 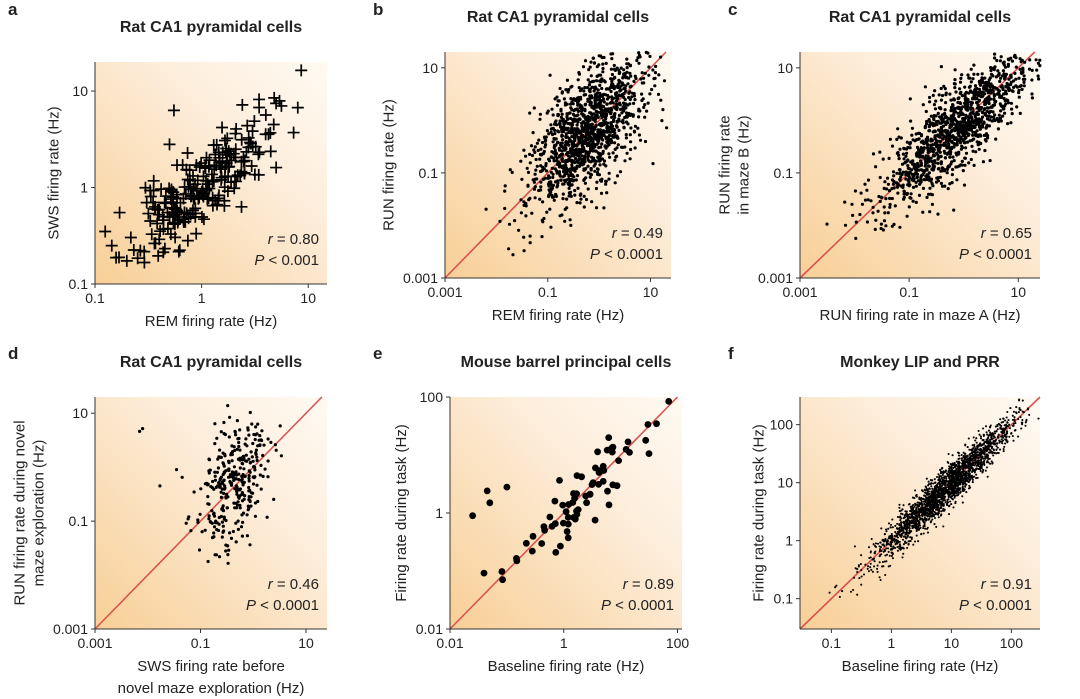 What do you see at coordinates (934, 498) in the screenshot?
I see `data-points` at bounding box center [934, 498].